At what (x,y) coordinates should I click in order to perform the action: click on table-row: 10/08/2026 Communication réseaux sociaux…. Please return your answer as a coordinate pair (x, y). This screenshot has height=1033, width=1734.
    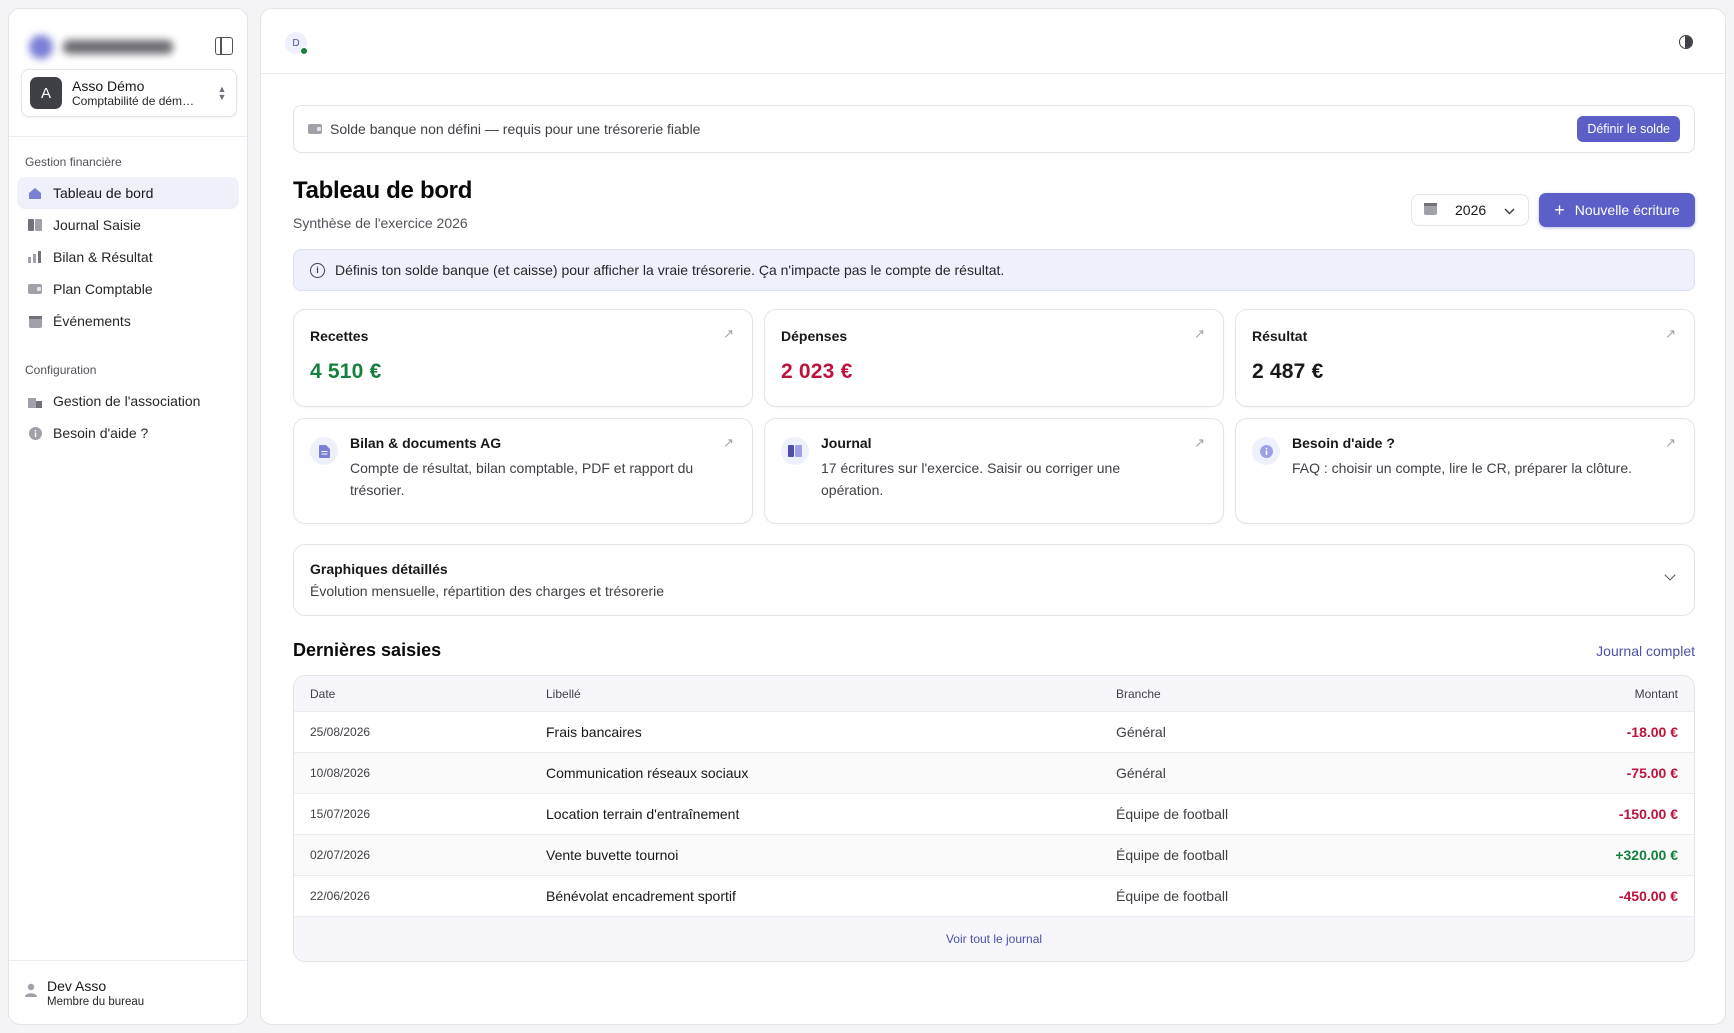
    Looking at the image, I should click on (994, 773).